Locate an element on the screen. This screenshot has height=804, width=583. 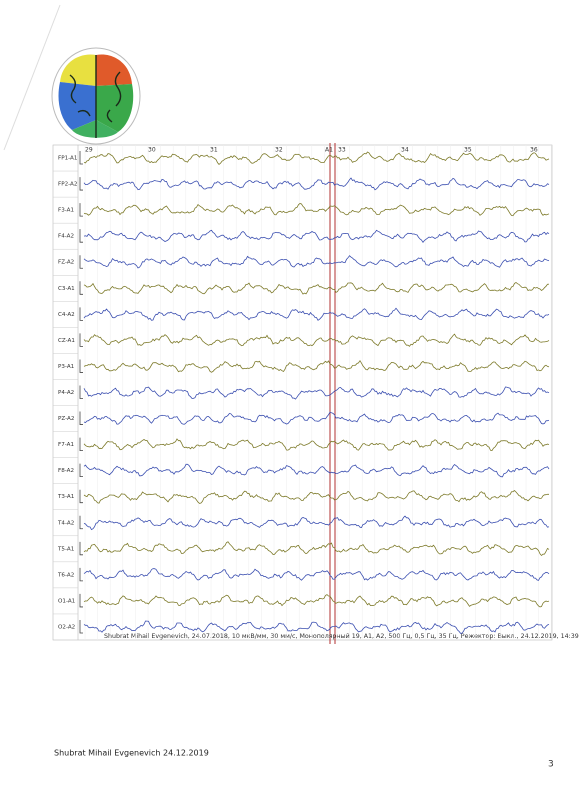
channel-label: P4-A2 is located at coordinates (66, 393).